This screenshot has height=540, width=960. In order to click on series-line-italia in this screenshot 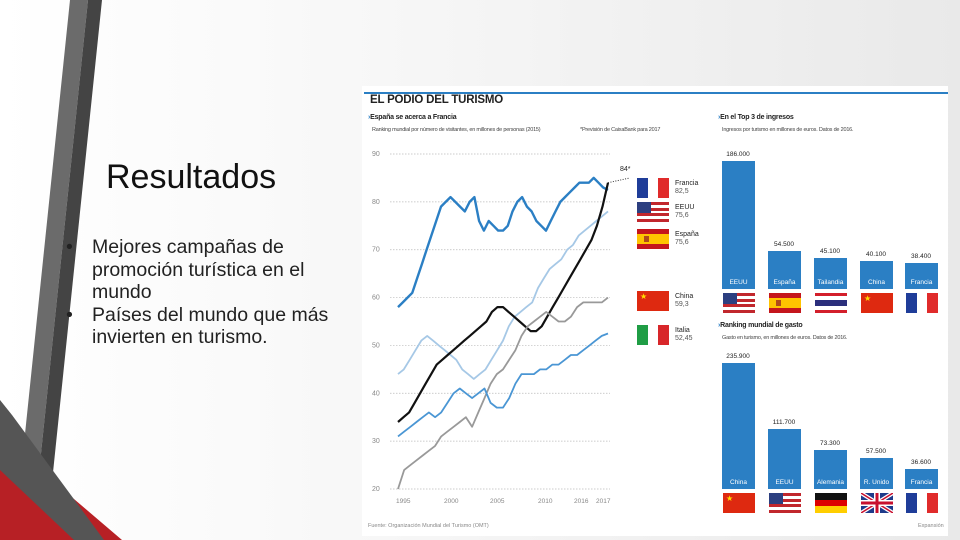, I will do `click(503, 385)`.